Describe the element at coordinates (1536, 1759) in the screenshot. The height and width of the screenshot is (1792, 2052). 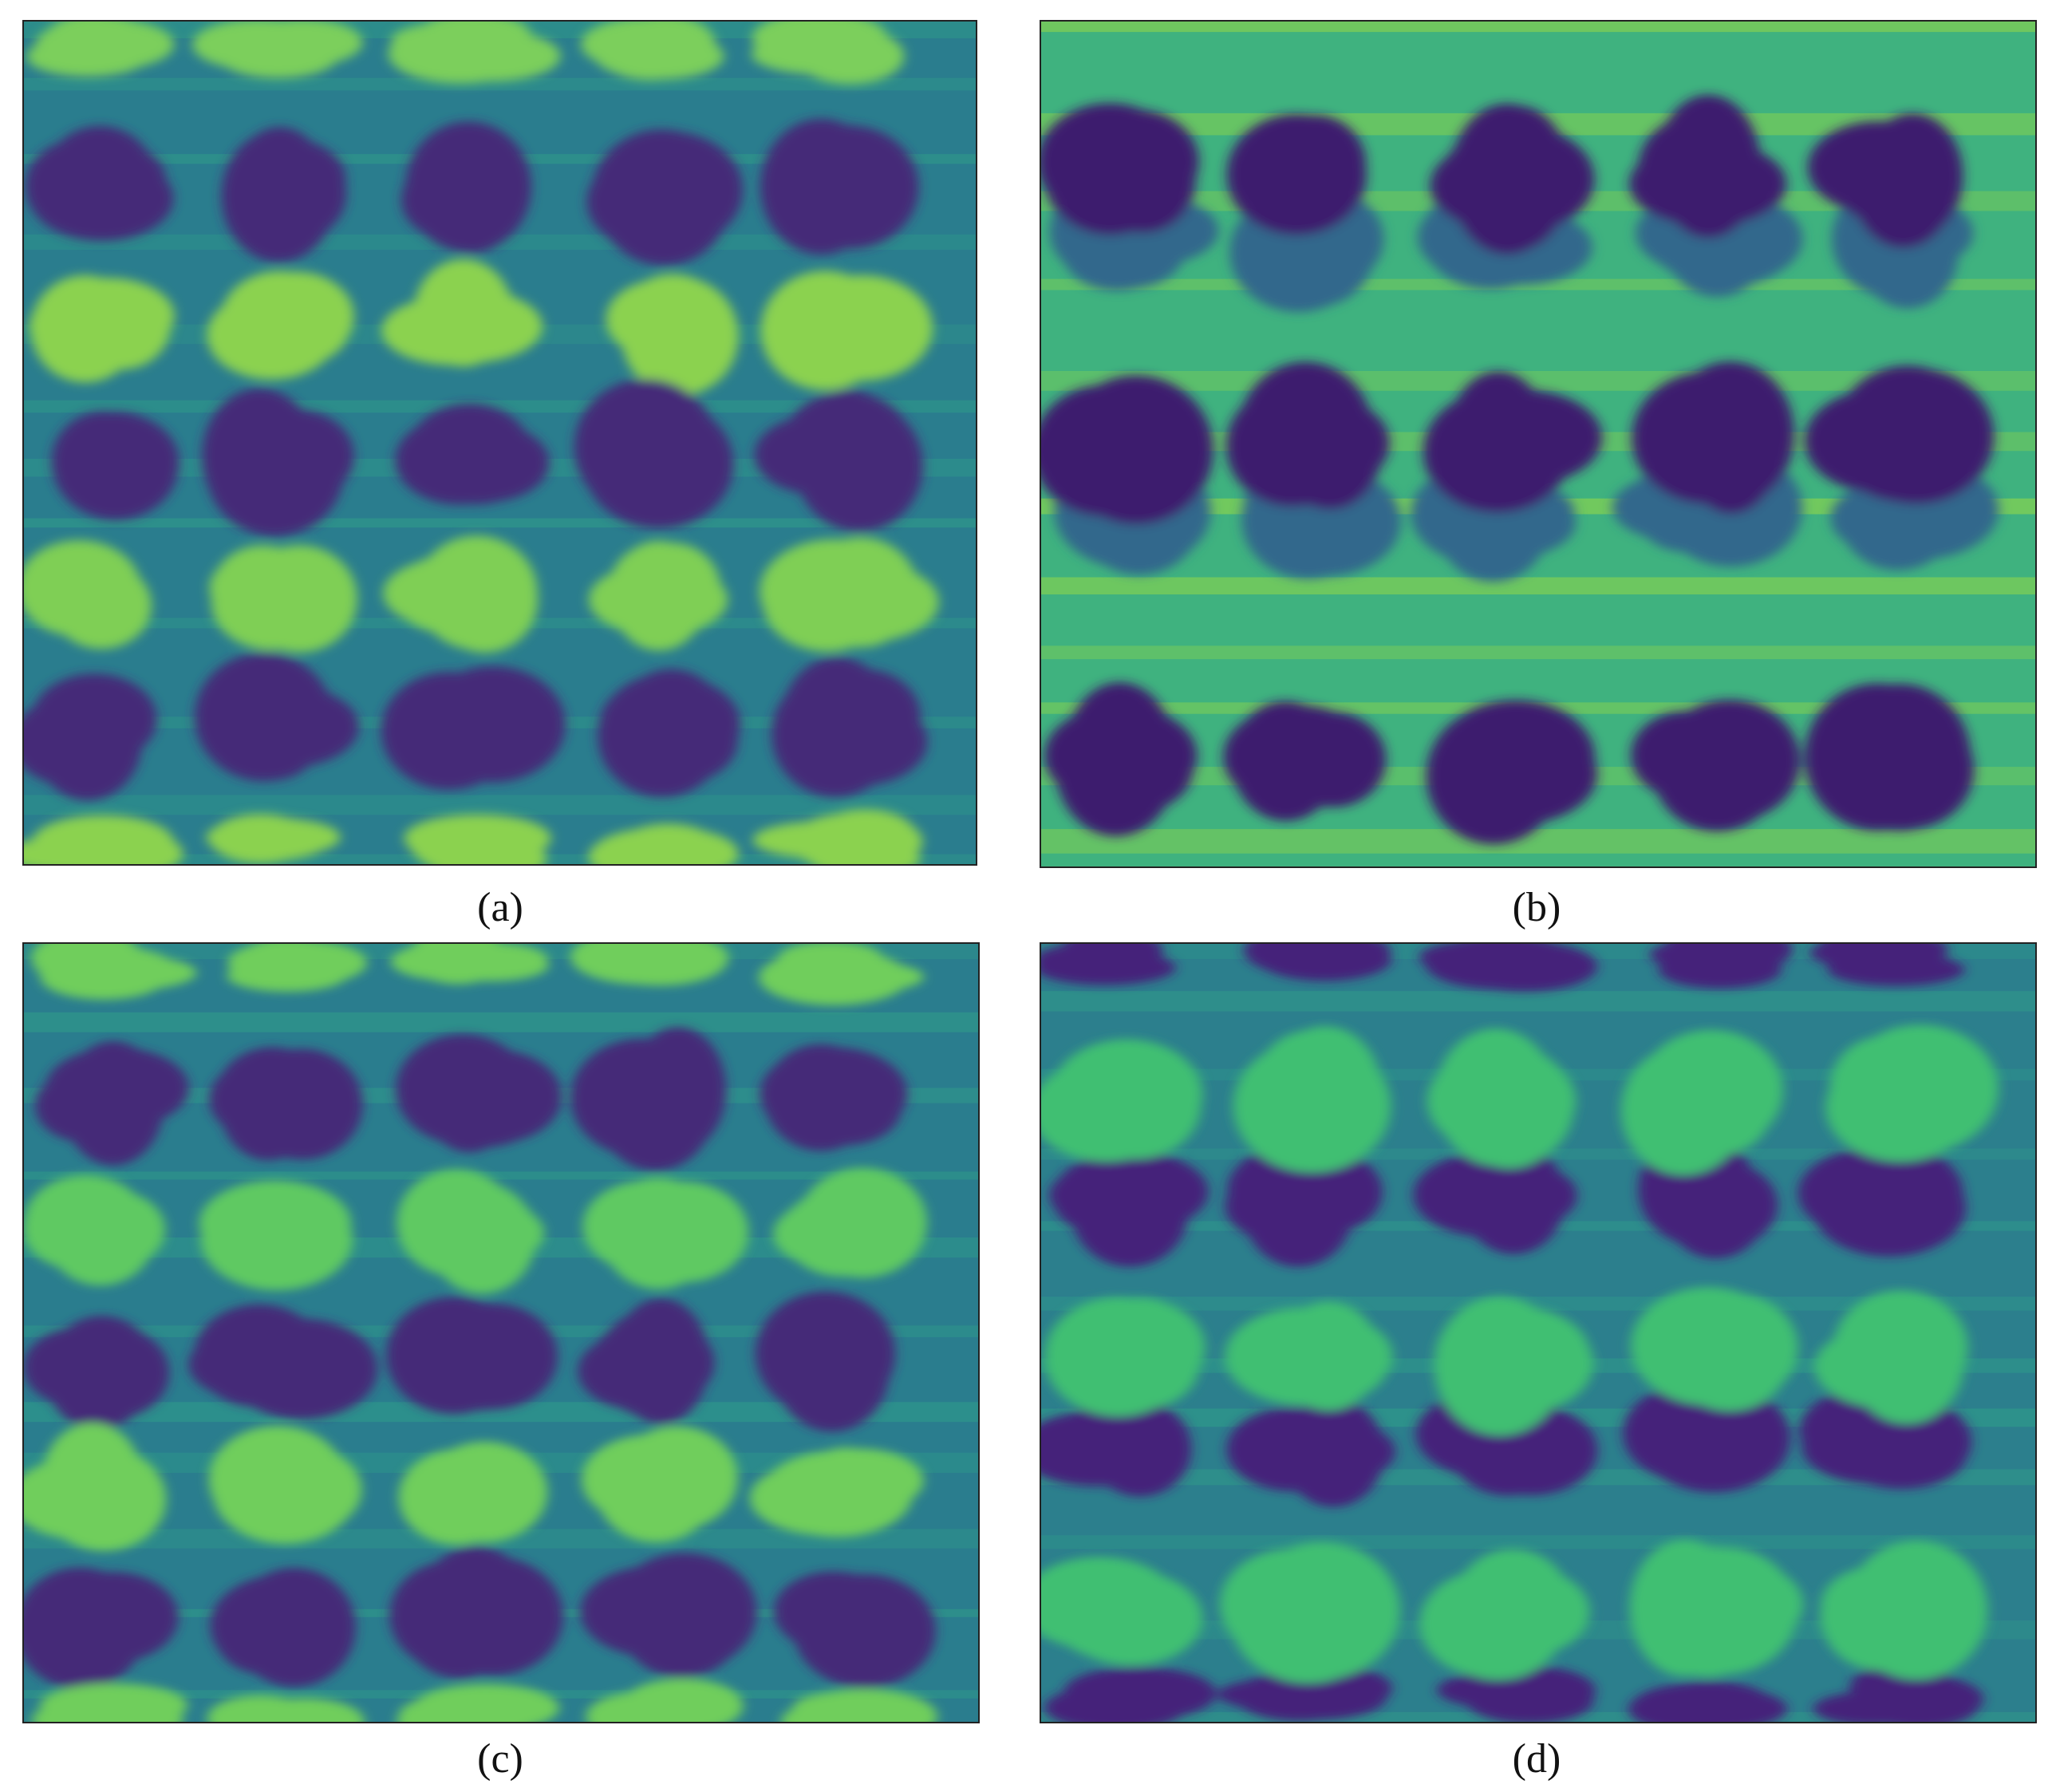
I see `caption: (d)` at that location.